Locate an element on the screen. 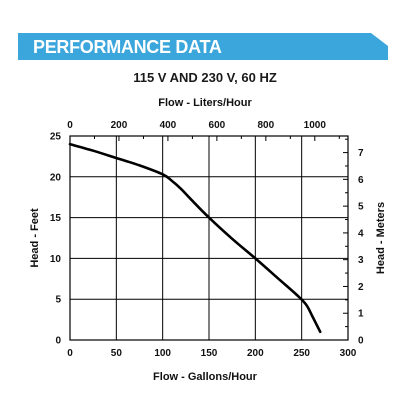 This screenshot has height=408, width=409. right-tick-label: 6 is located at coordinates (361, 180).